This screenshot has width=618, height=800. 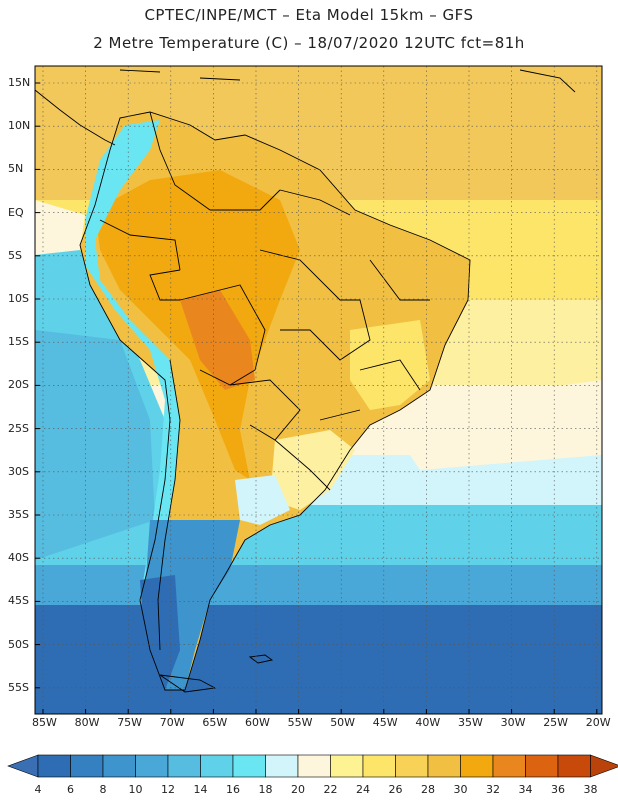 What do you see at coordinates (38, 789) in the screenshot?
I see `colorbar-tick-label: 4` at bounding box center [38, 789].